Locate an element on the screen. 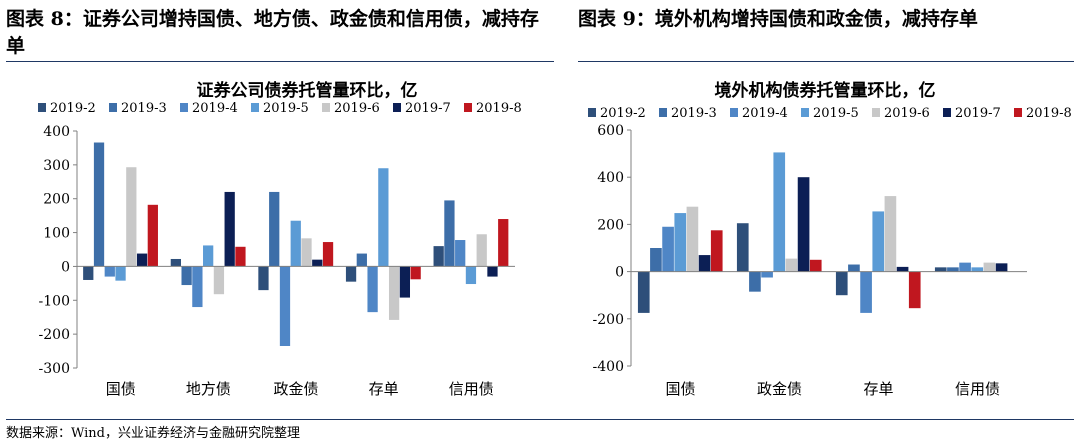 The image size is (1080, 445). y-tick-label: -100 is located at coordinates (54, 301).